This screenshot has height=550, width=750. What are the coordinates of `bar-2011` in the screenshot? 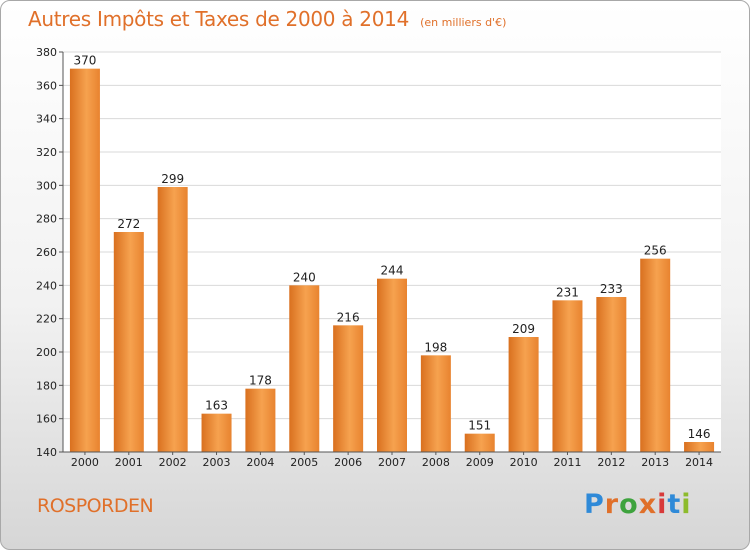 It's located at (567, 376).